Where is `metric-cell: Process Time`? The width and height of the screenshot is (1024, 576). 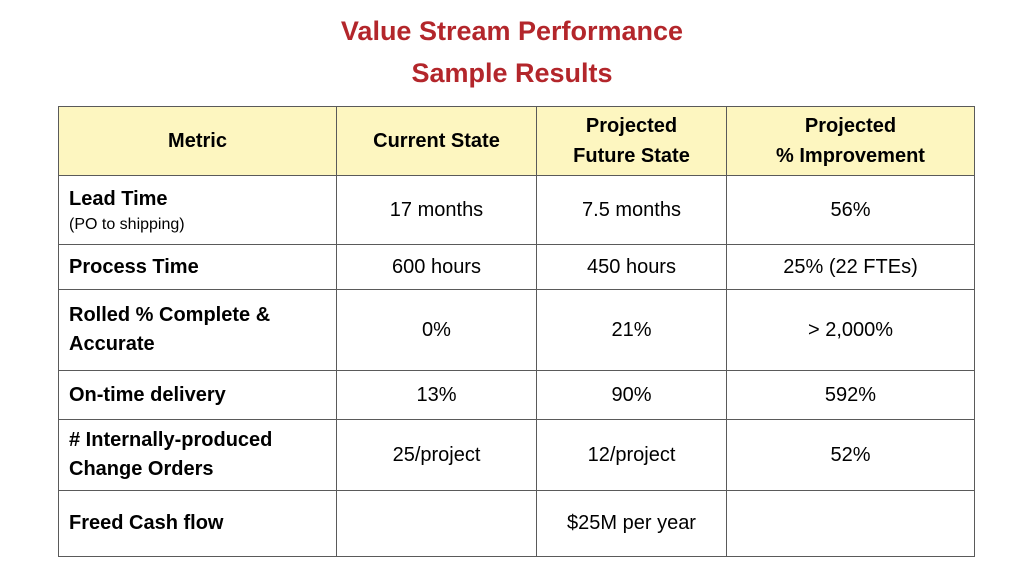 metric-cell: Process Time is located at coordinates (197, 267).